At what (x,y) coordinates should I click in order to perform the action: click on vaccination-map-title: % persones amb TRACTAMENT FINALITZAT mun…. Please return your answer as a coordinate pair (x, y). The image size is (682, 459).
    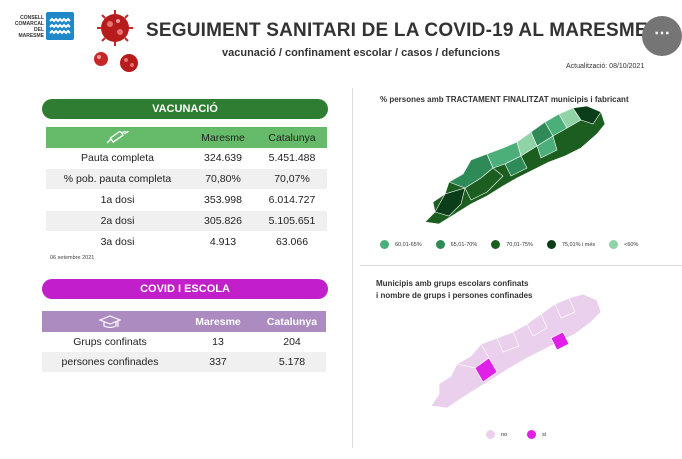
    Looking at the image, I should click on (504, 99).